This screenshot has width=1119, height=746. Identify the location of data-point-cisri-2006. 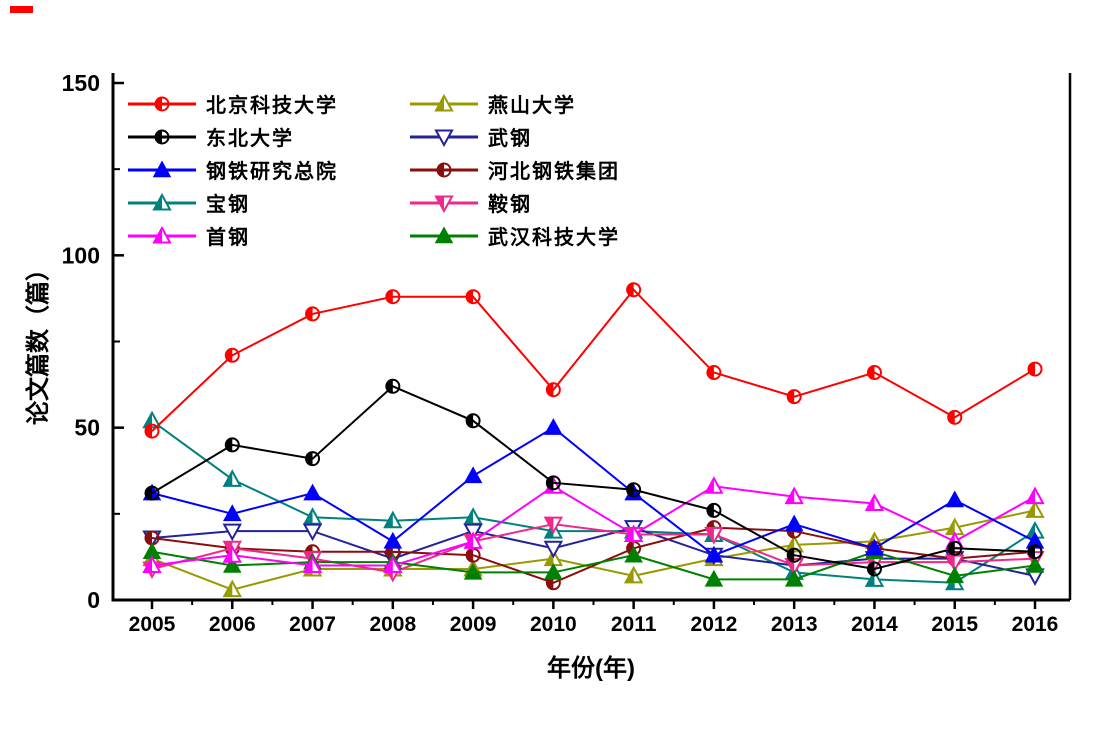
(232, 513).